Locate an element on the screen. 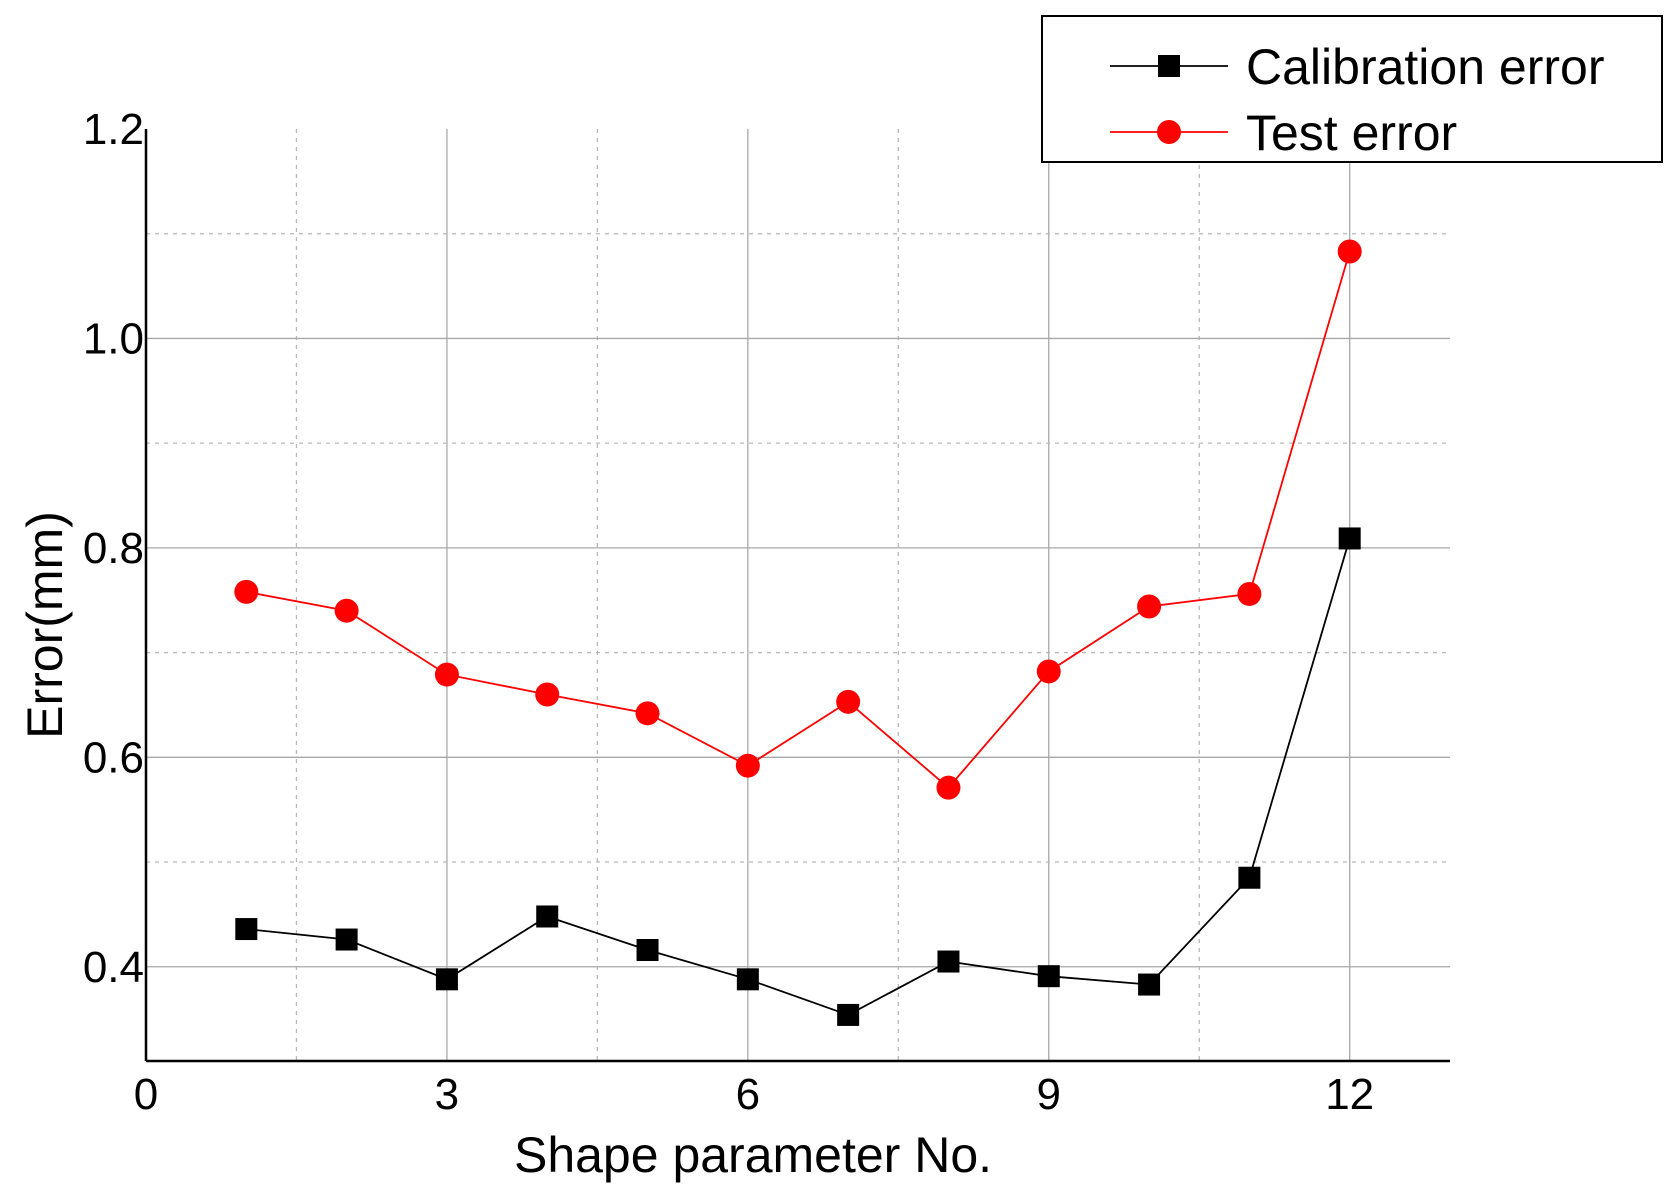  legend-marker-circle is located at coordinates (1169, 132).